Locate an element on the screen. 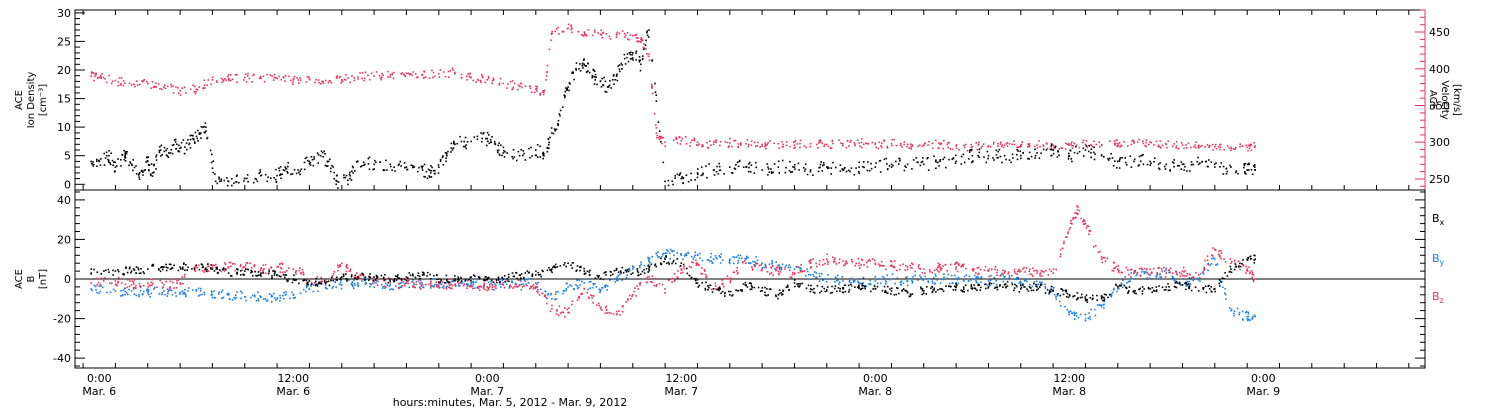 This screenshot has height=410, width=1500. top-left-label-15: 15 is located at coordinates (64, 99).